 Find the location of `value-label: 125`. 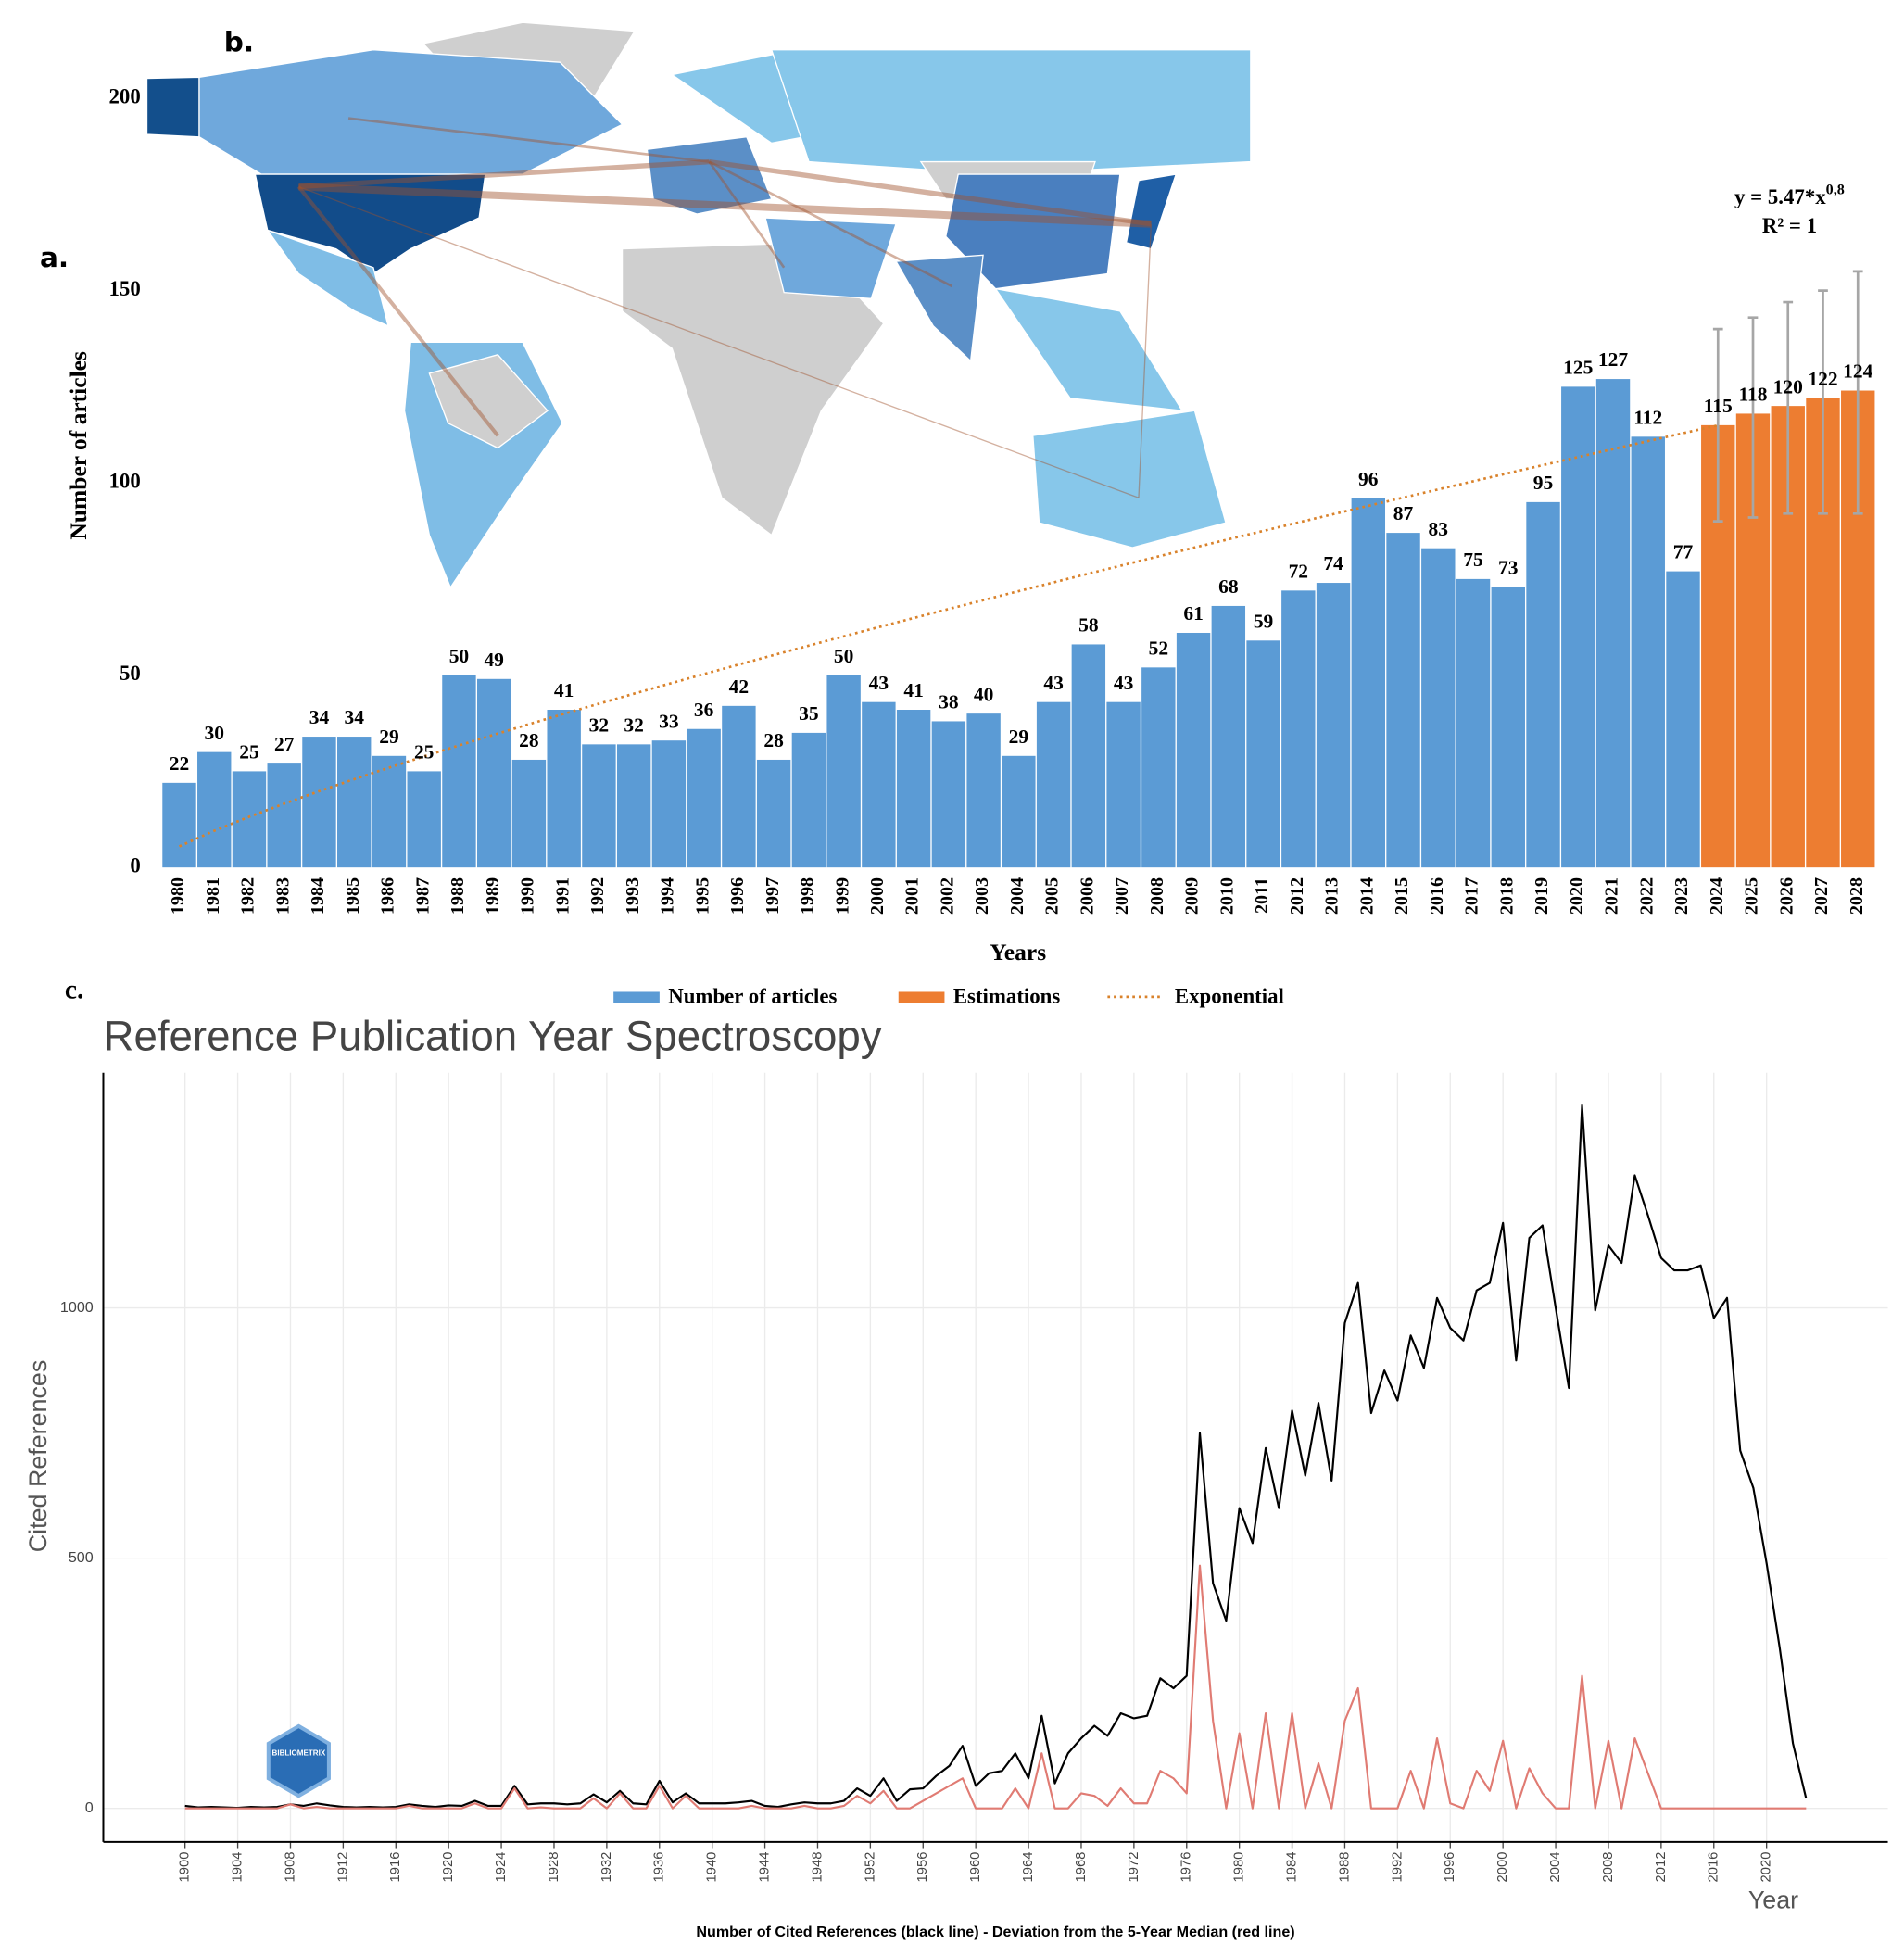

value-label: 125 is located at coordinates (1578, 368).